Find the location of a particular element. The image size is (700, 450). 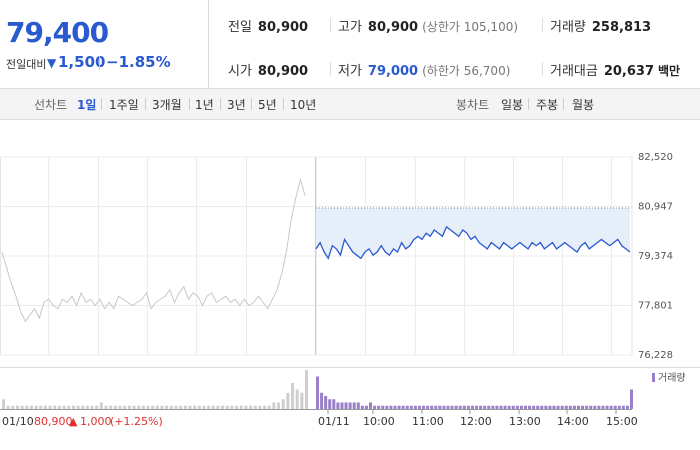

stat-label: 거래대금 is located at coordinates (574, 71).